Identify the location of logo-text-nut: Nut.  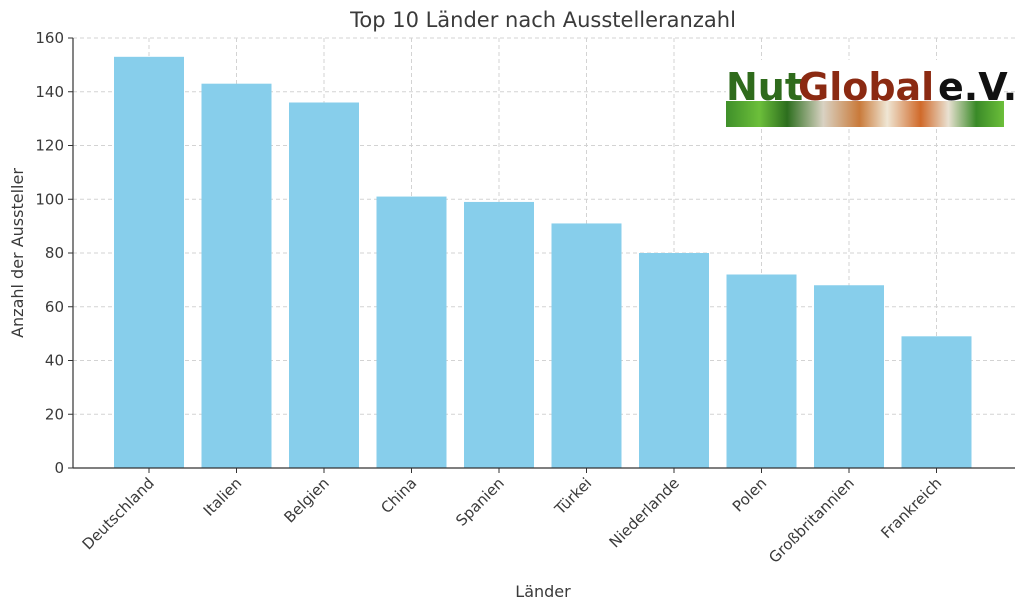
(764, 87).